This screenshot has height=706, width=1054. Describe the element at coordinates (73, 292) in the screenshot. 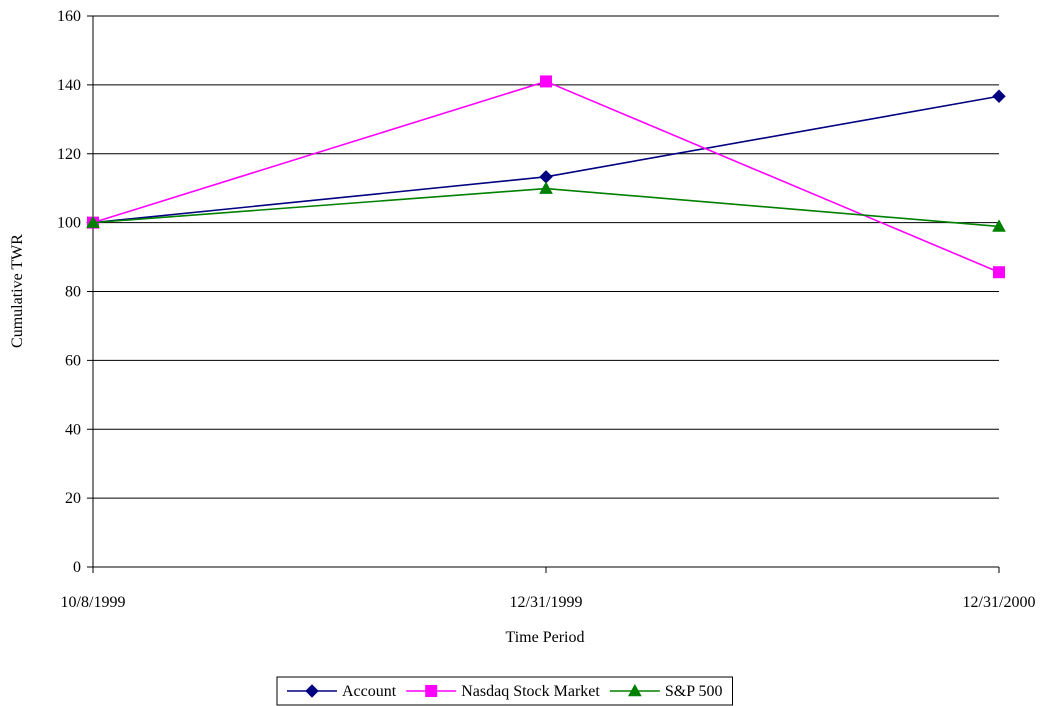

I see `y-tick-label: 80` at that location.